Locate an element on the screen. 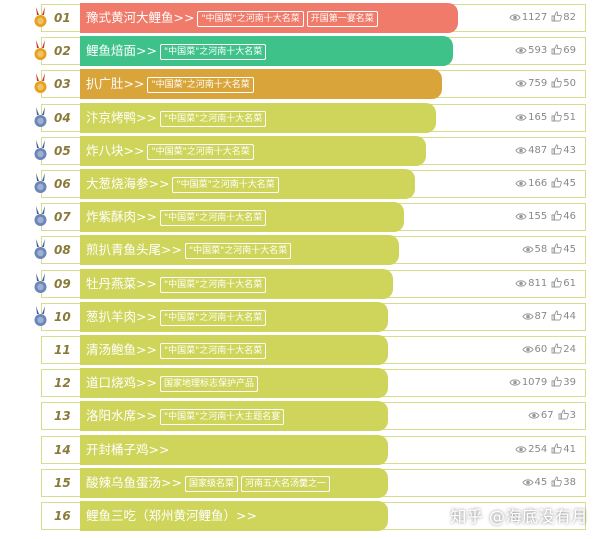 This screenshot has width=600, height=539. list-item: 13 洛阳水席>> "中国菜"之河南十大主题名宴 67 3 is located at coordinates (300, 416).